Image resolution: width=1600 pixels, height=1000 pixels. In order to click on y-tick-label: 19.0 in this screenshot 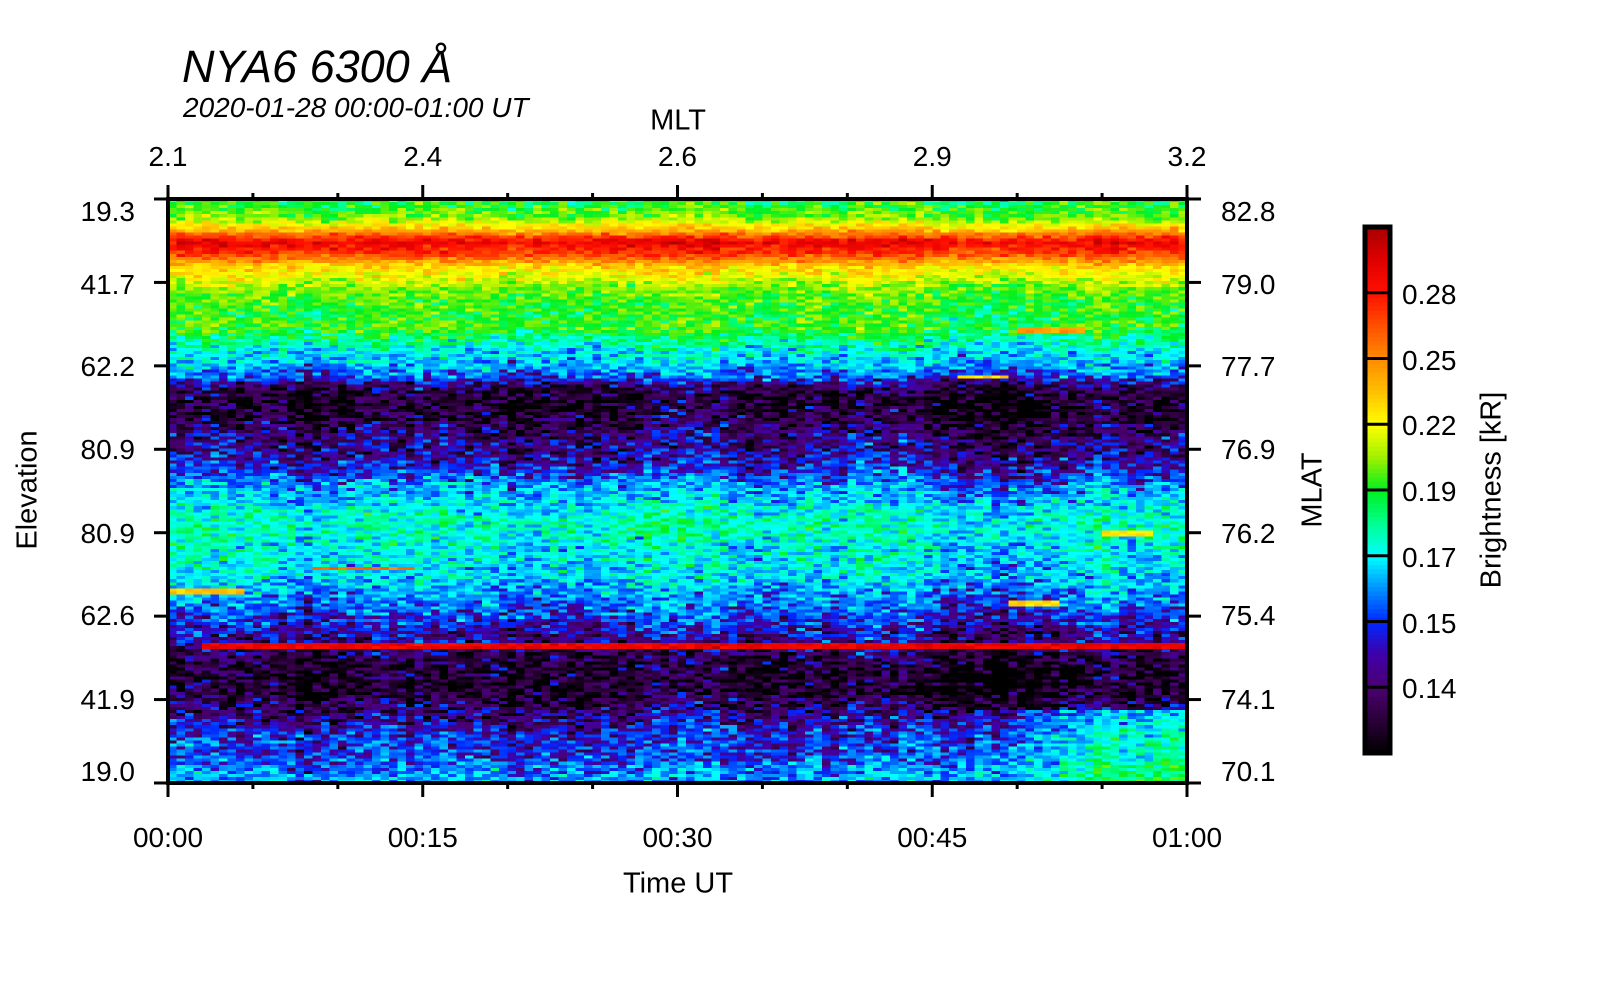, I will do `click(108, 771)`.